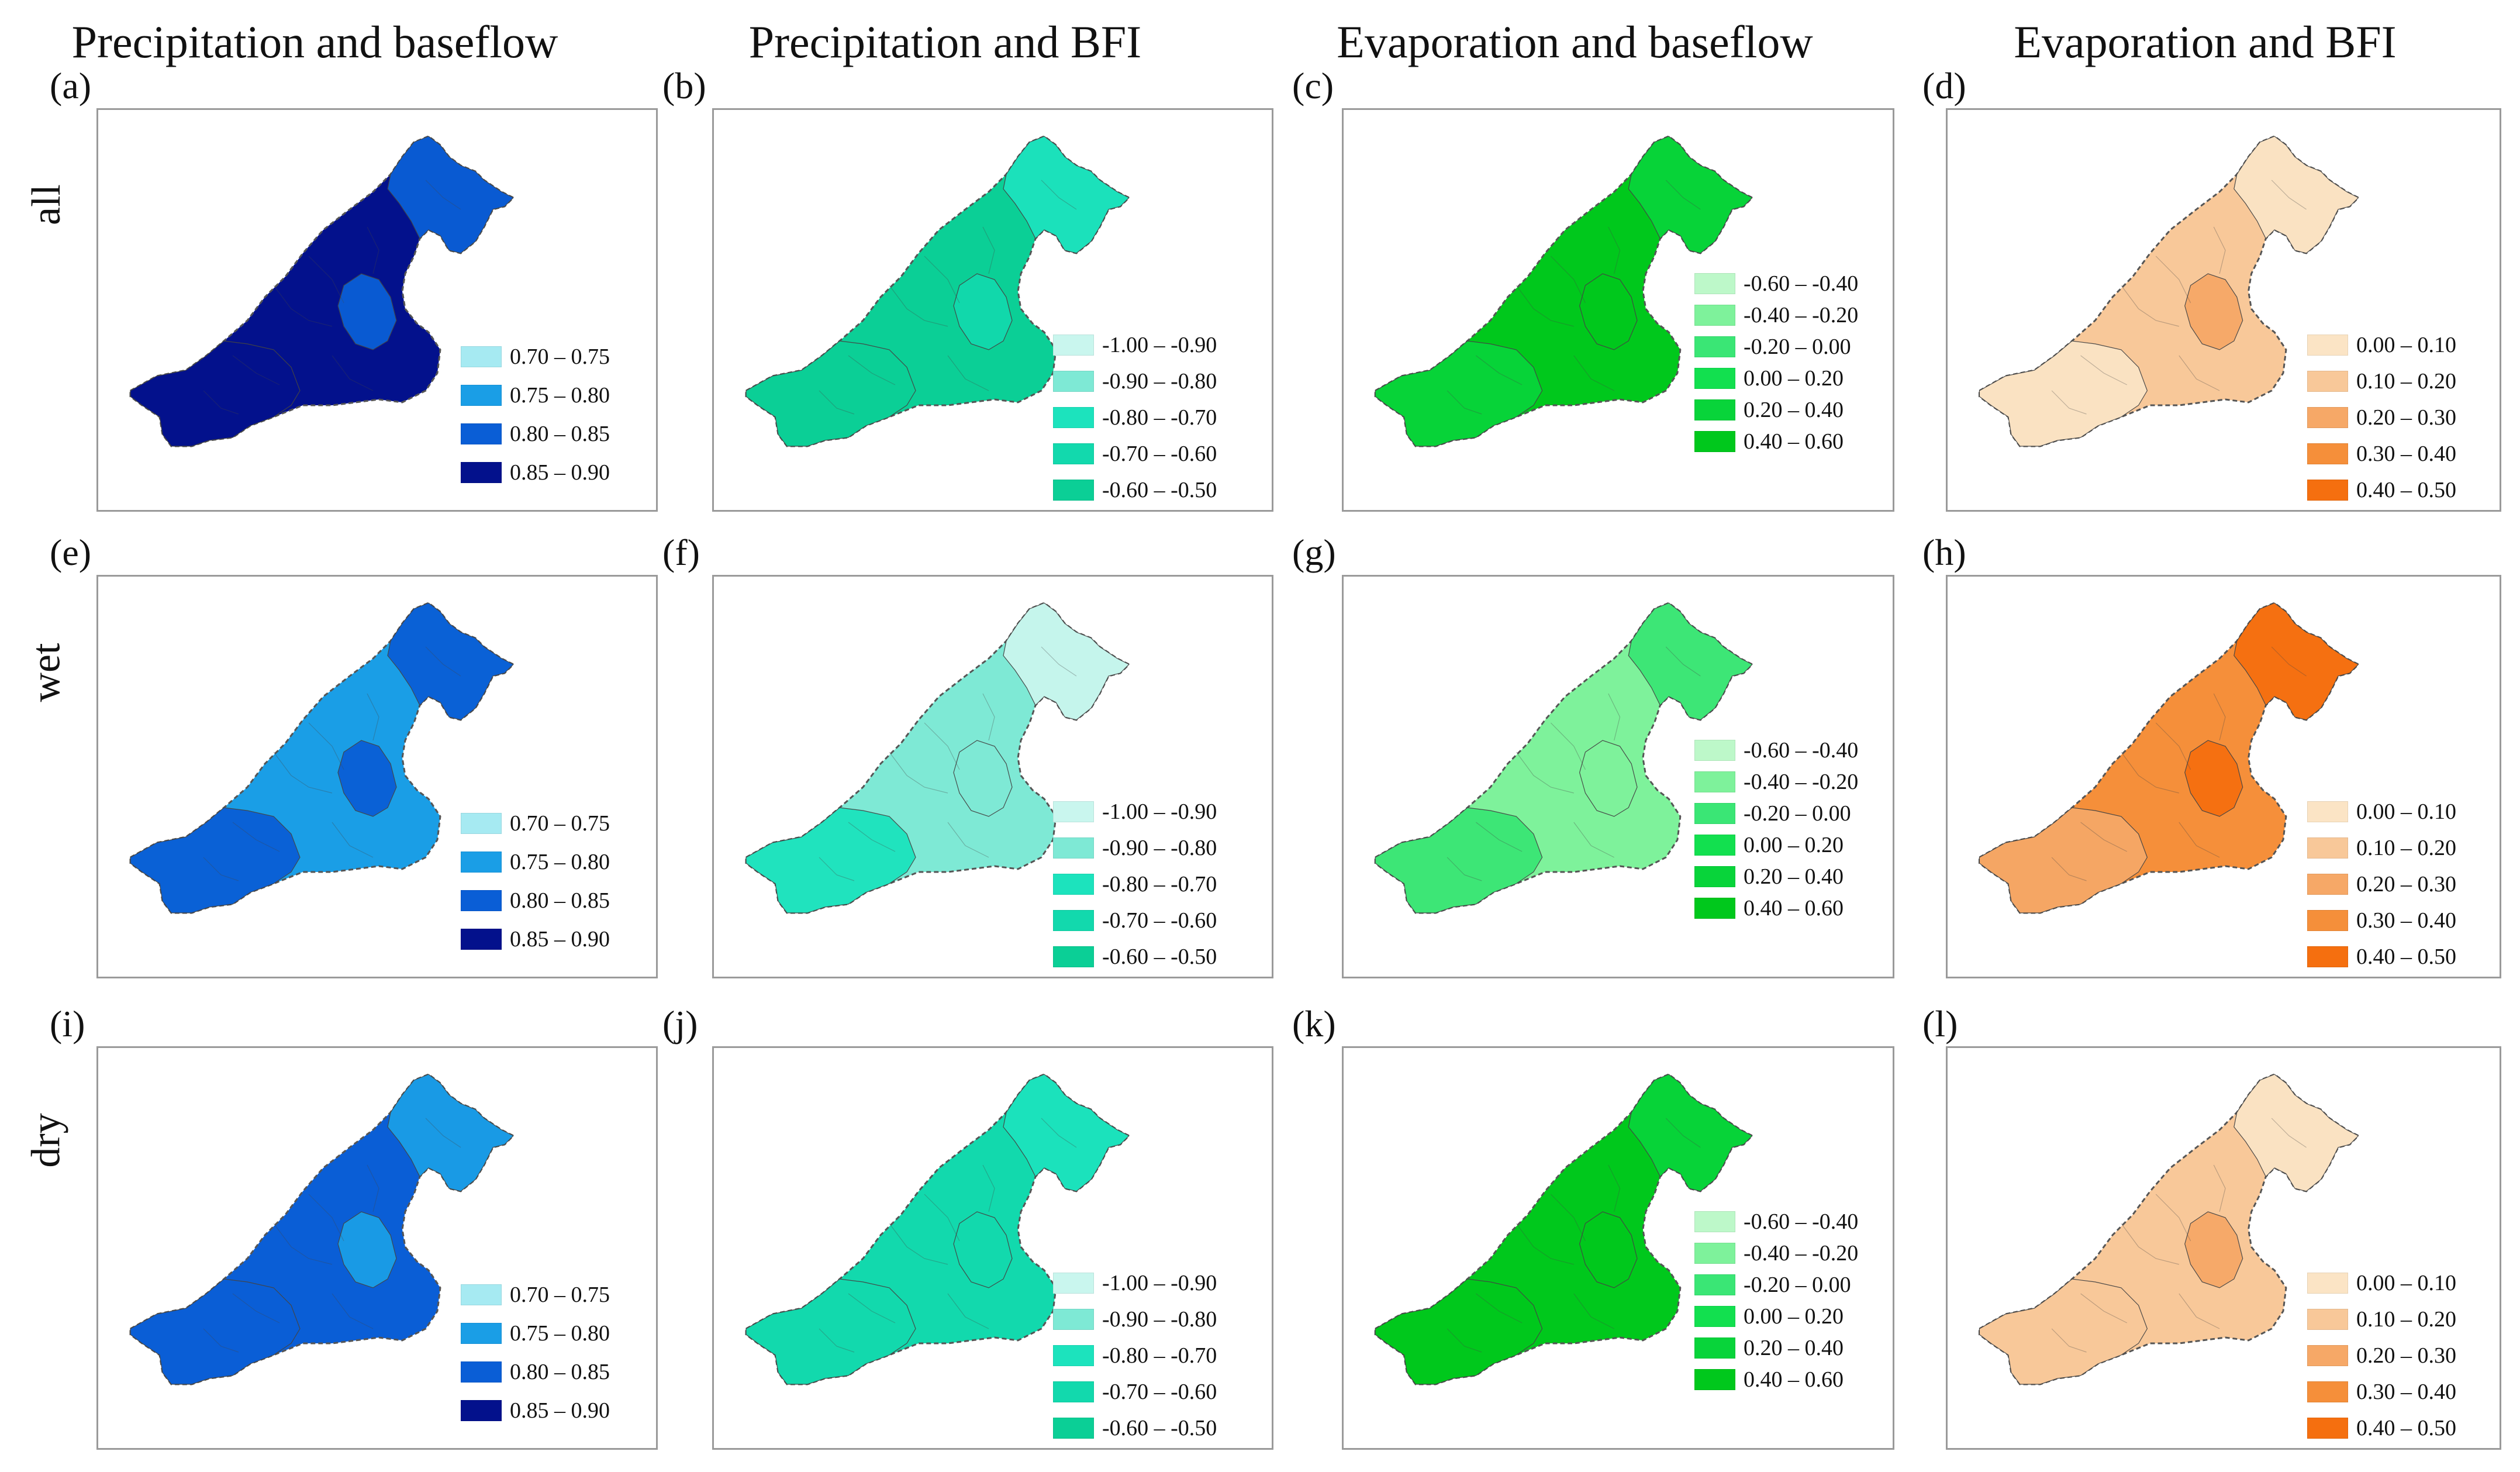  I want to click on legend-label: 0.00 – 0.10, so click(2406, 345).